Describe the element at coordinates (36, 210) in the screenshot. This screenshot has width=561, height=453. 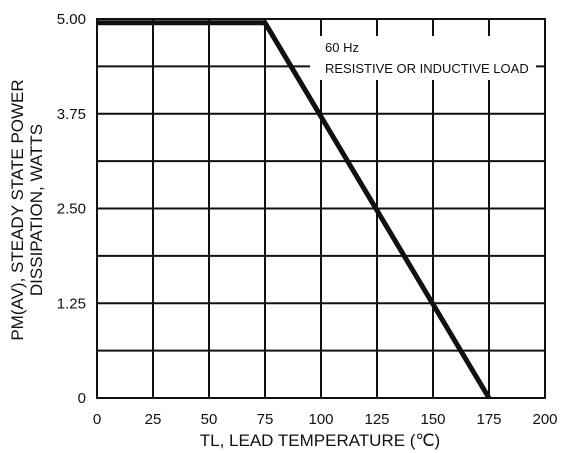
I see `y-axis-title-line-2: DISSIPATION, WATTS` at that location.